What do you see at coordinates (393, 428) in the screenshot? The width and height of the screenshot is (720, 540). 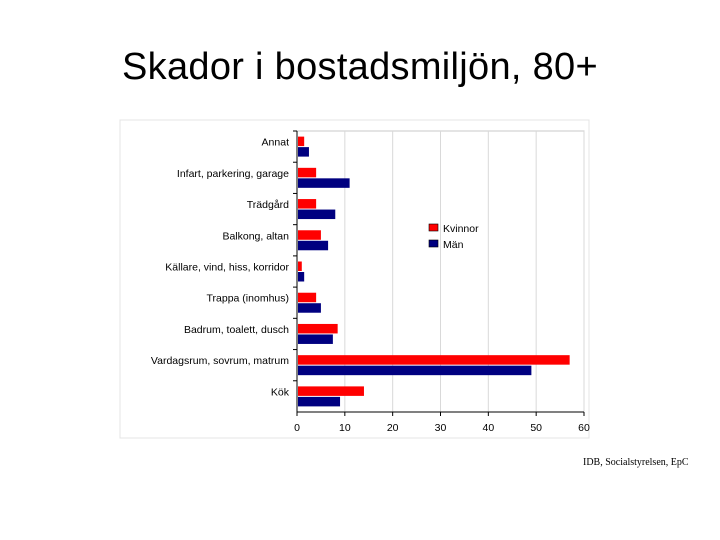 I see `x-tick-label: 20` at bounding box center [393, 428].